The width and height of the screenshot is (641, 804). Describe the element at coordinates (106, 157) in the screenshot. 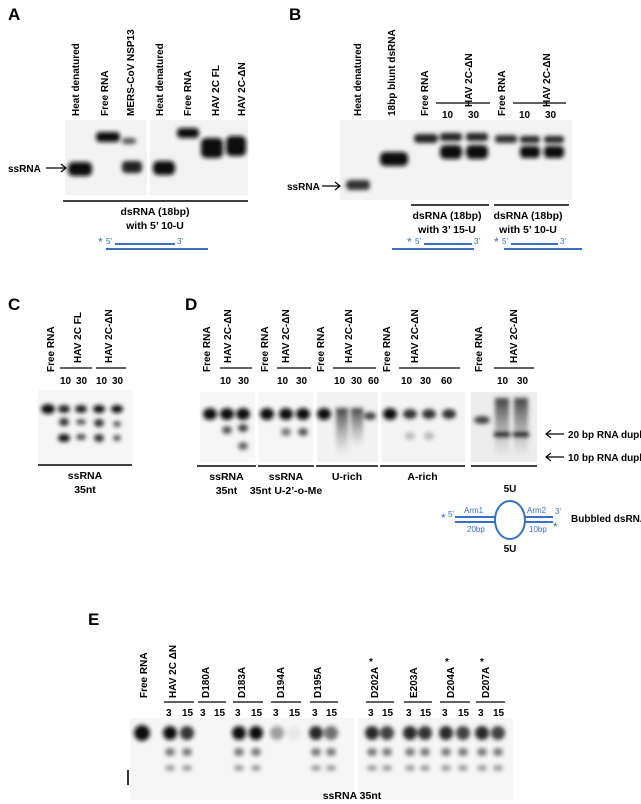

I see `gel-image-a-left` at that location.